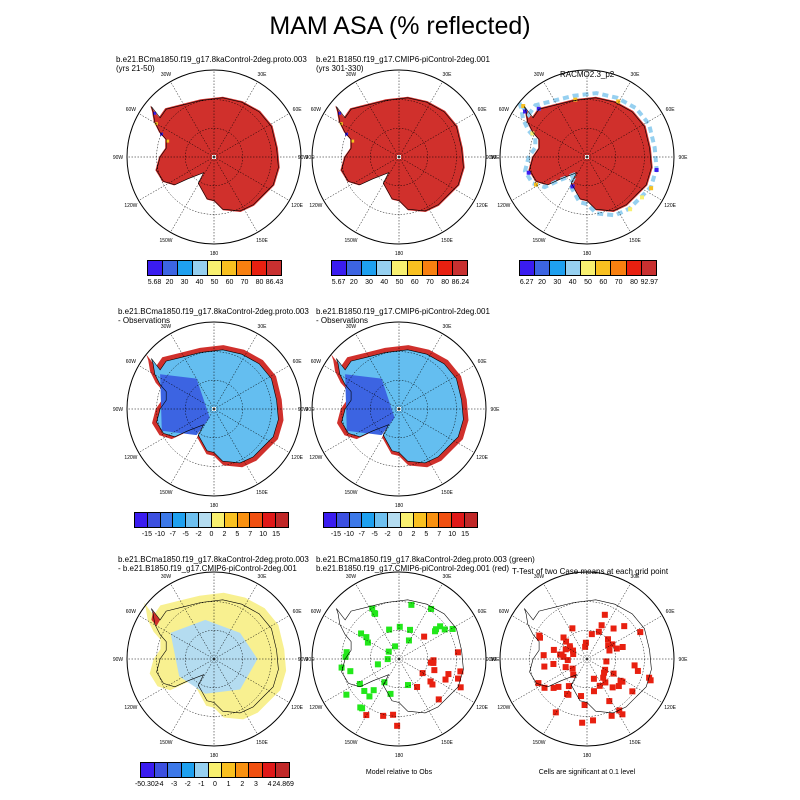  Describe the element at coordinates (557, 282) in the screenshot. I see `colorbar-label: 30` at that location.